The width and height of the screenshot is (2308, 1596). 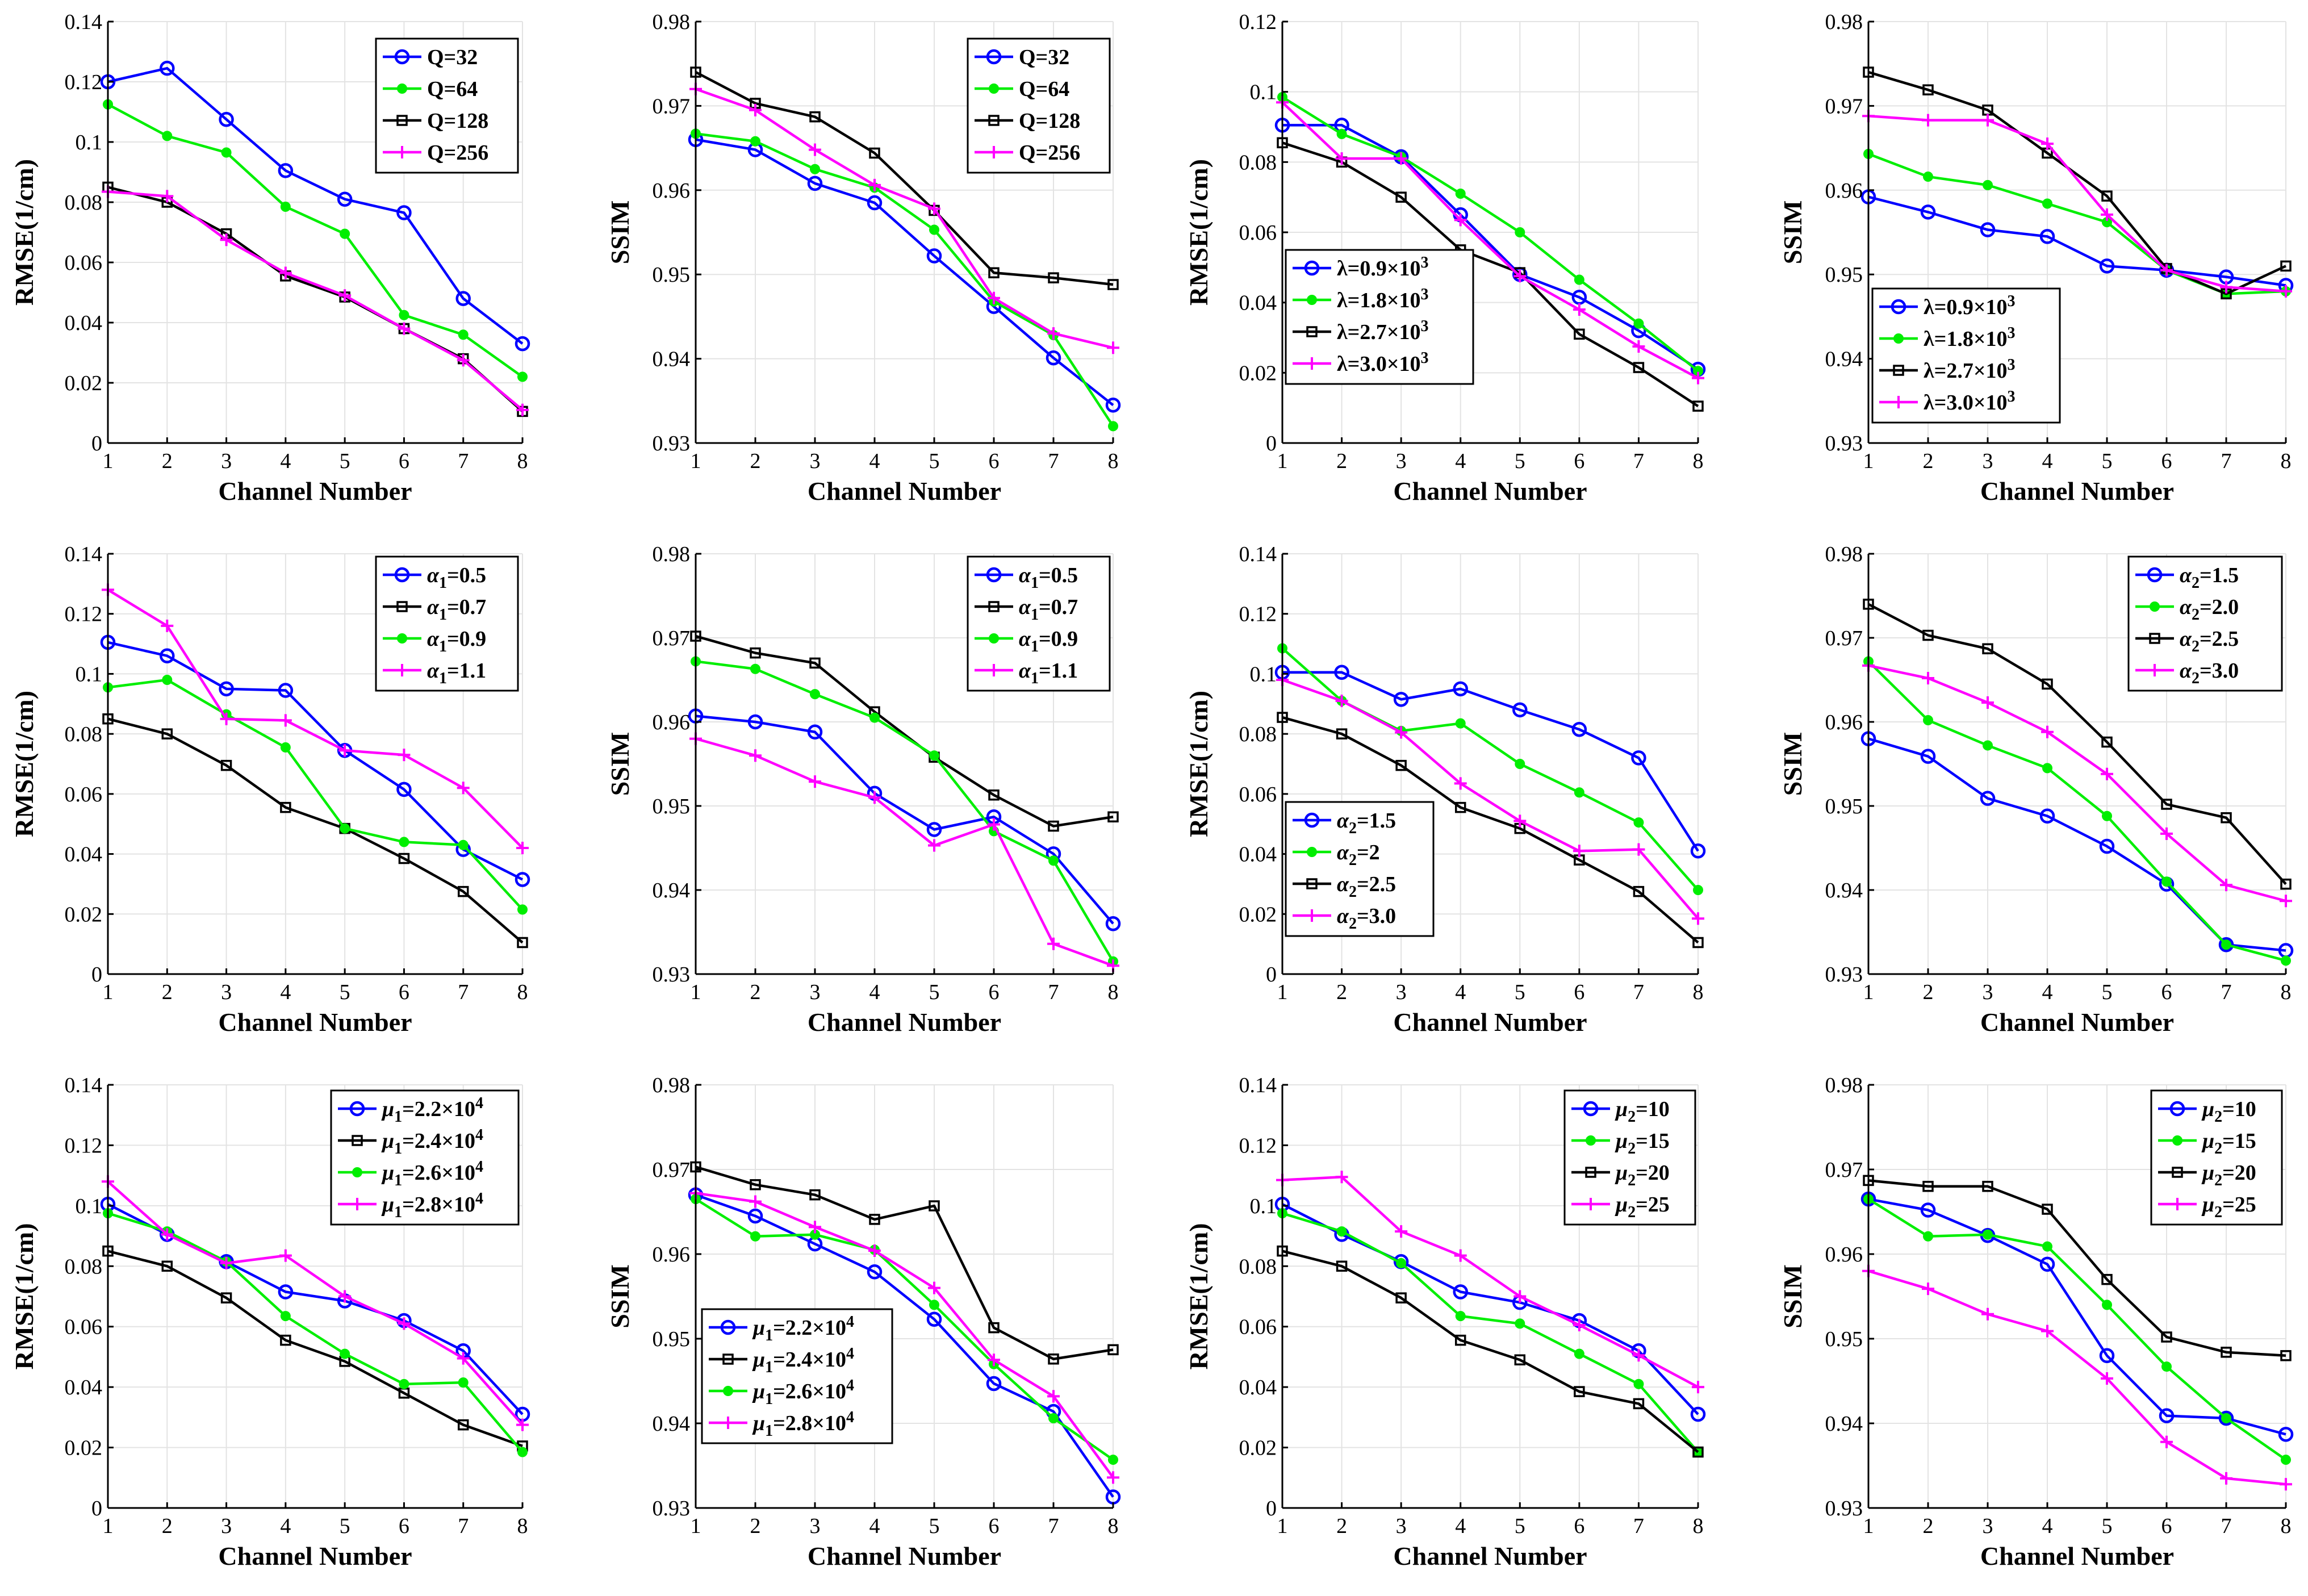 I want to click on legend: Q=32 Q=64 Q=128 Q=256, so click(x=447, y=105).